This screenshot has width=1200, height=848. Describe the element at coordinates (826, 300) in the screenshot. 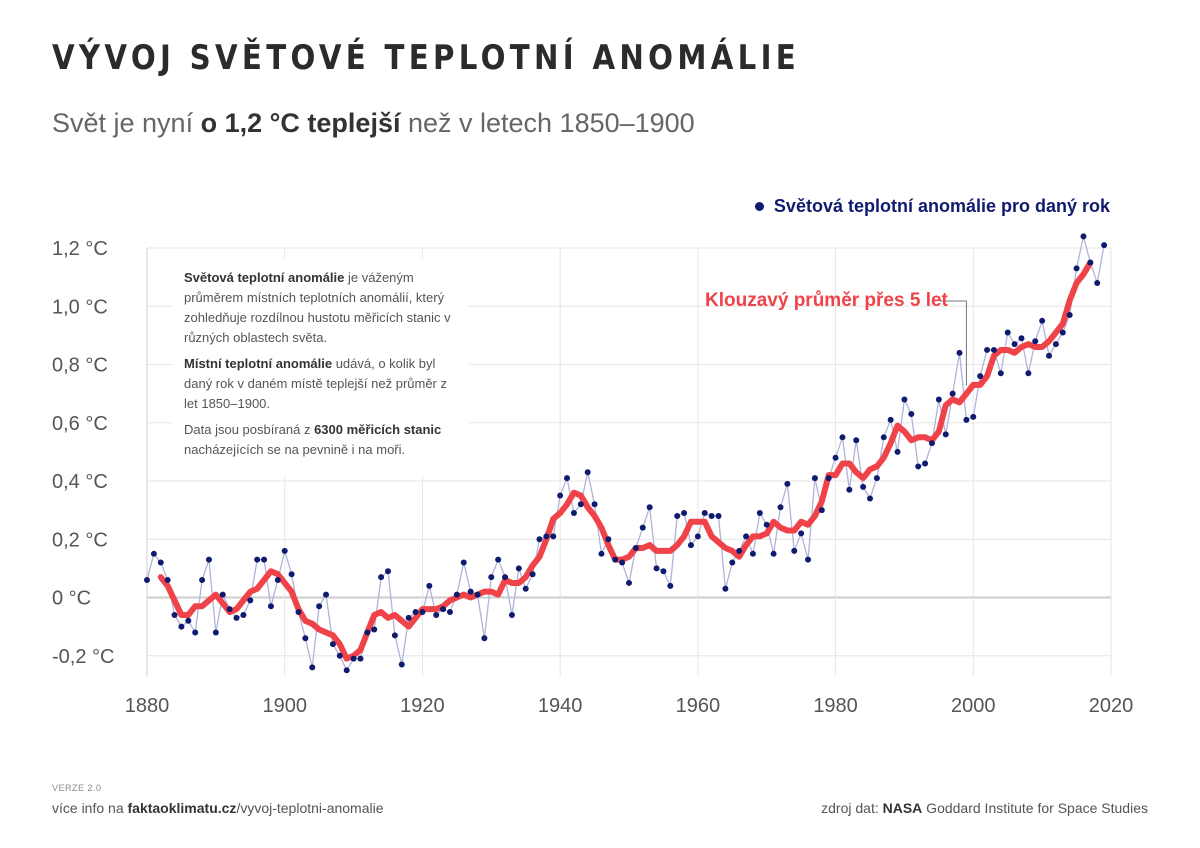

I see `moving-average-label: Klouzavý průměr přes 5 let` at that location.